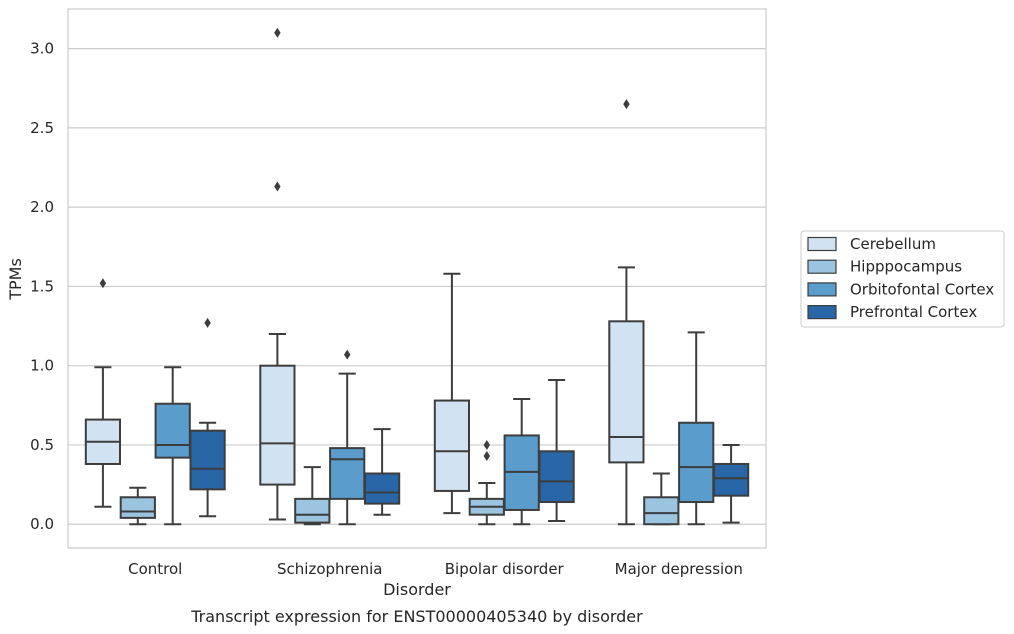 This screenshot has height=634, width=1014. I want to click on x-tick-label: Control, so click(155, 569).